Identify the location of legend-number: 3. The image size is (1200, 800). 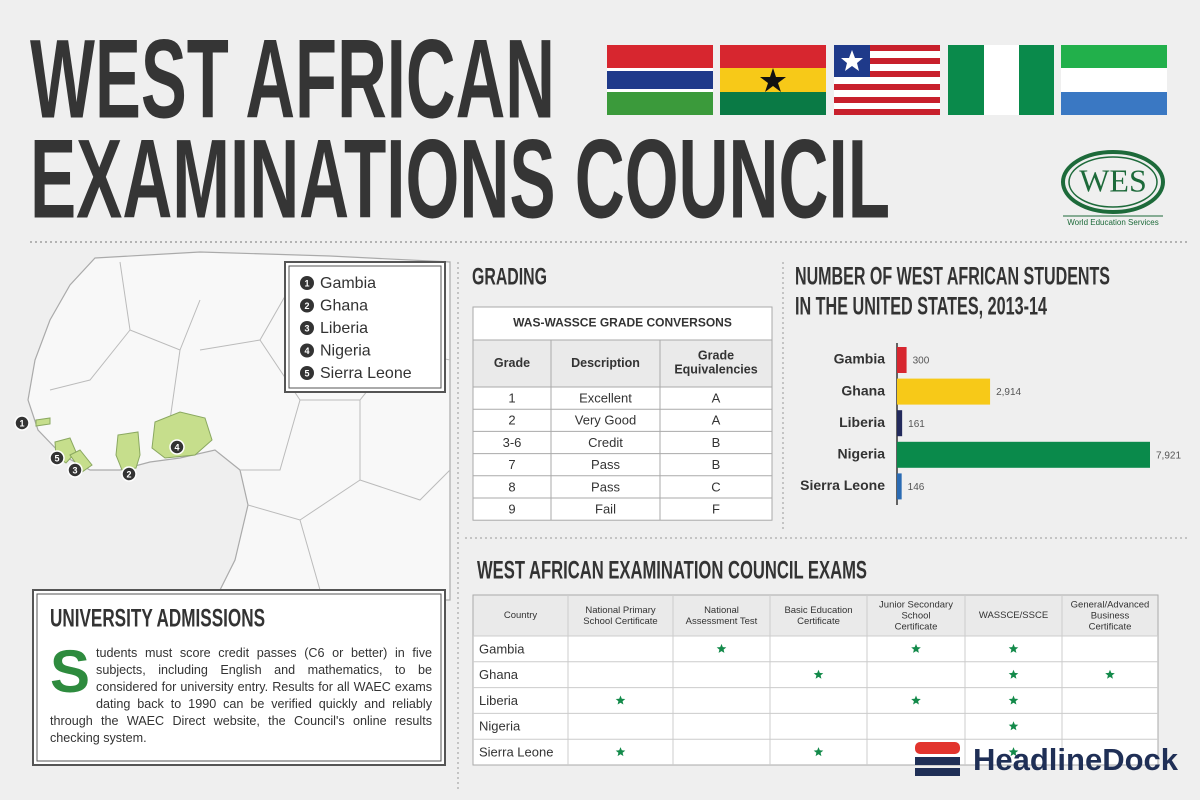
(306, 328).